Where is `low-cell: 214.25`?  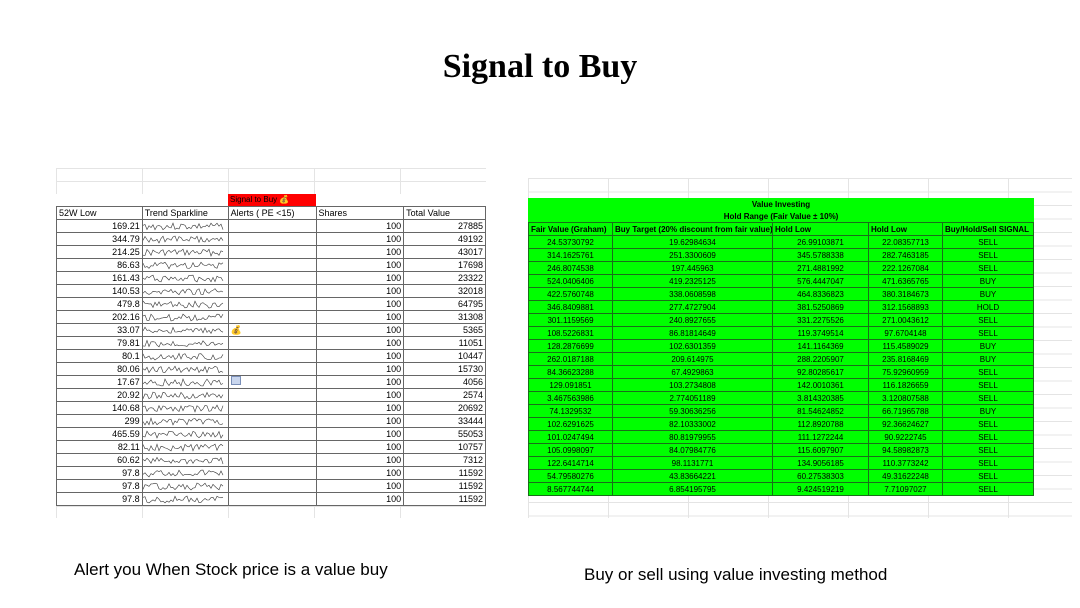
low-cell: 214.25 is located at coordinates (99, 252).